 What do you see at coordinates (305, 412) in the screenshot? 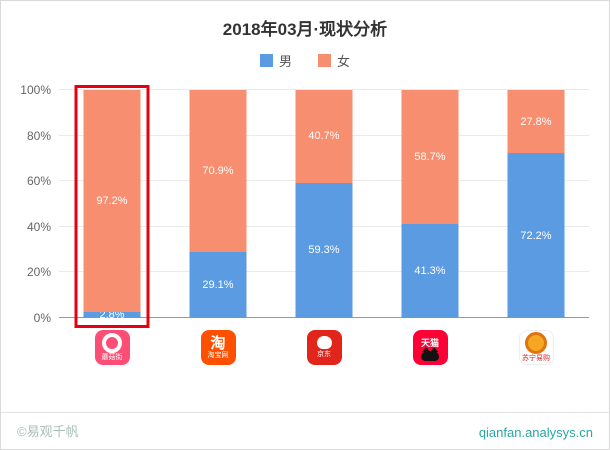
I see `footer-divider` at bounding box center [305, 412].